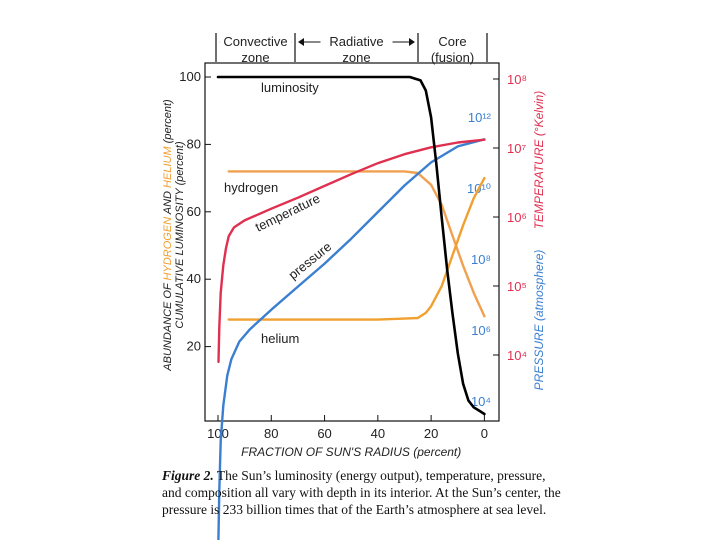  What do you see at coordinates (481, 401) in the screenshot?
I see `pressure-tick-label: 10⁴` at bounding box center [481, 401].